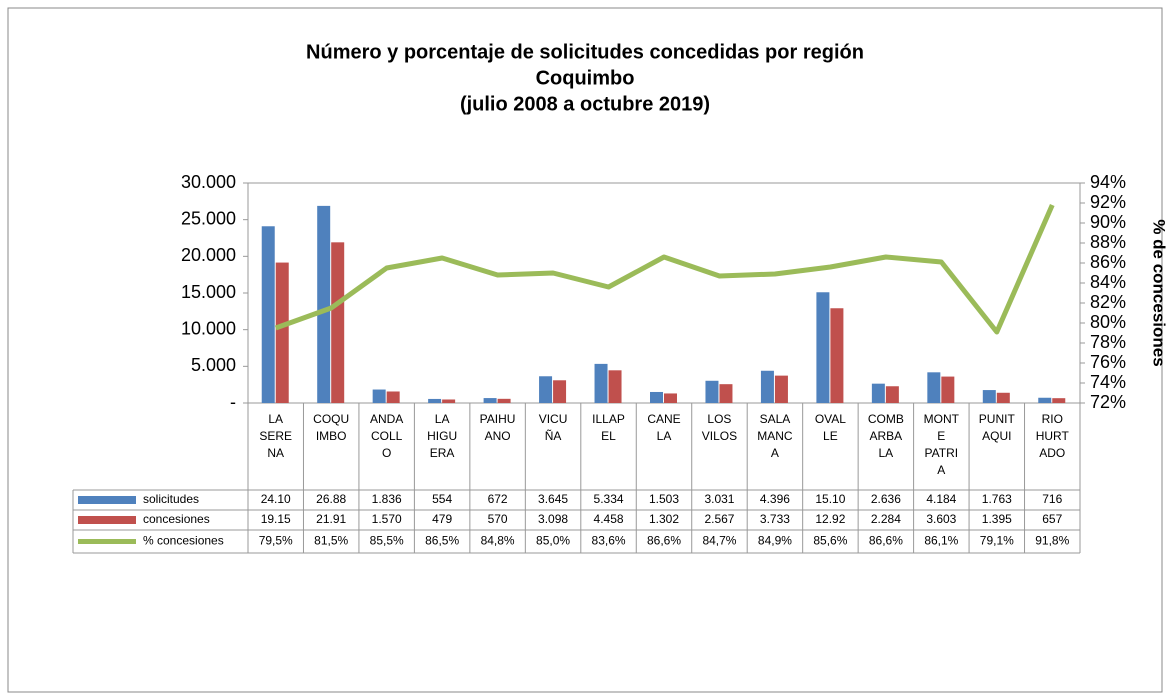  I want to click on category-cell: ANDACOLLO, so click(386, 436).